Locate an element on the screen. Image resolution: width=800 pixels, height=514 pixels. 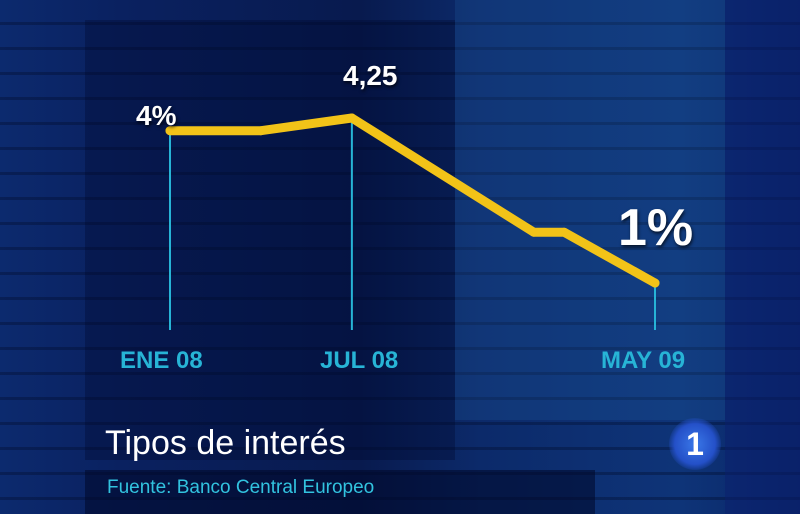
channel-logo: 1 is located at coordinates (695, 444).